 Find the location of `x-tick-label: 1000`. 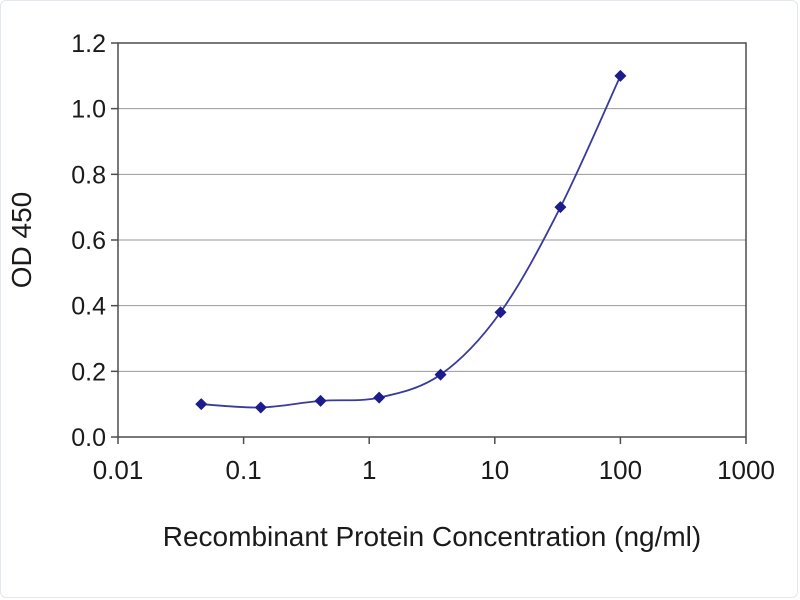

x-tick-label: 1000 is located at coordinates (746, 470).